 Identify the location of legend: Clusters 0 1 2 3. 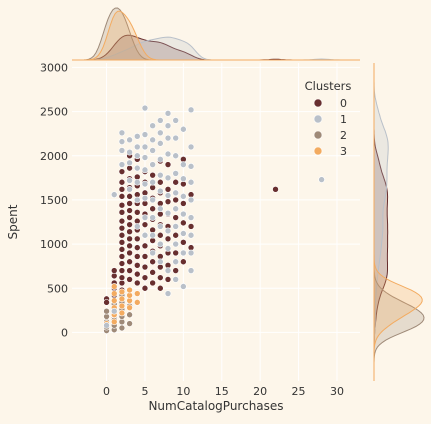
(328, 118).